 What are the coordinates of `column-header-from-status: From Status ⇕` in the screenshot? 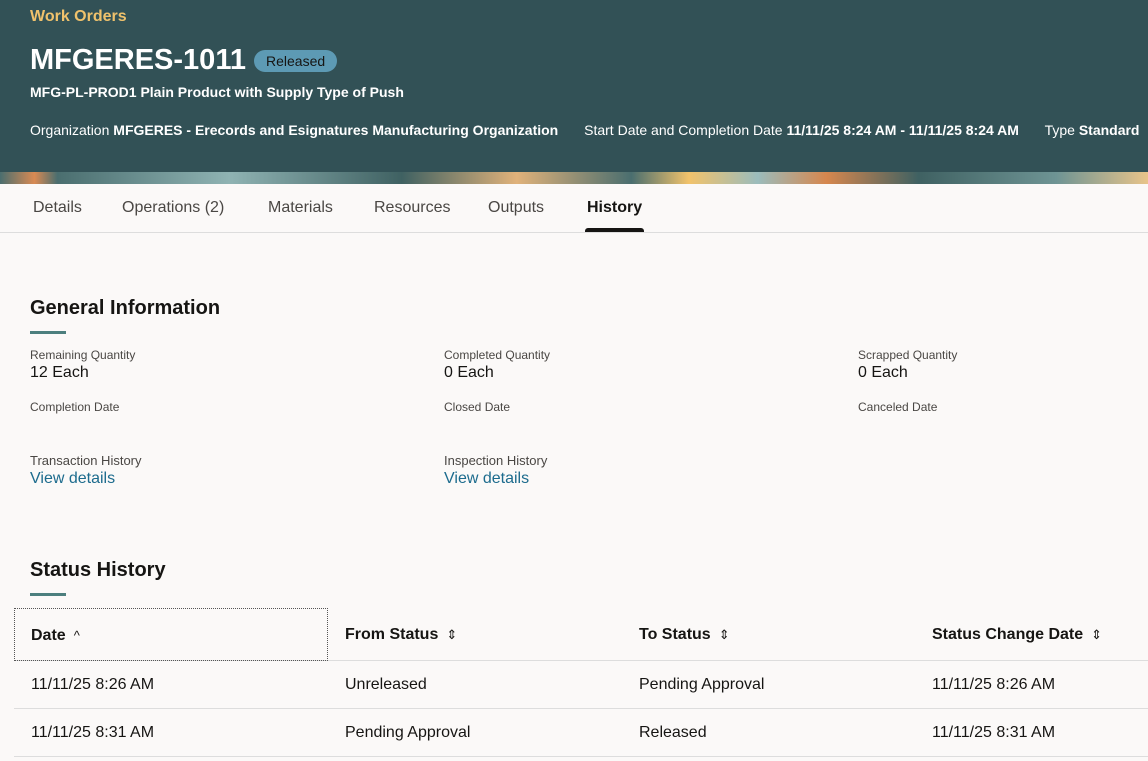 It's located at (401, 634).